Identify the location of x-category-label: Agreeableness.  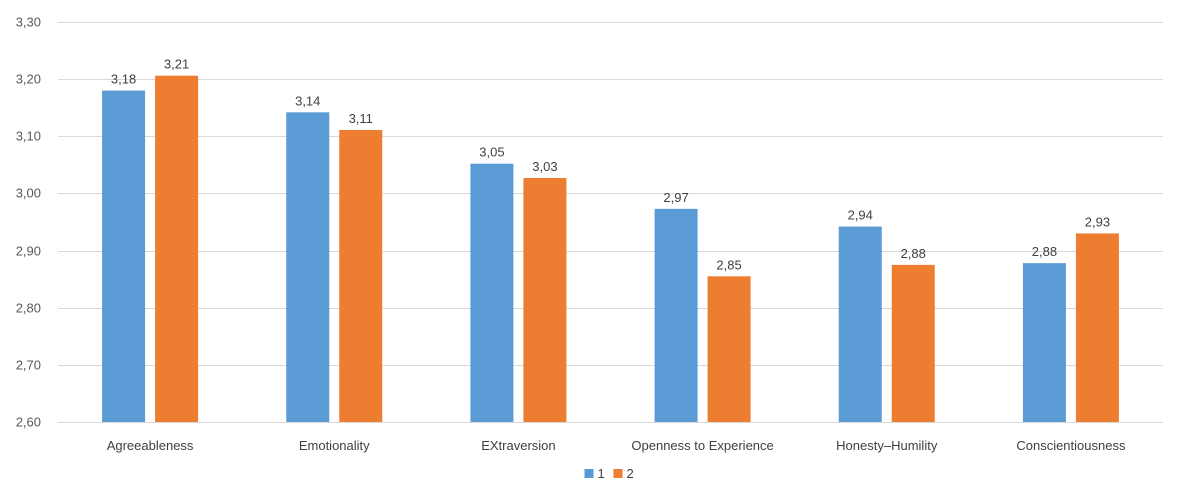
(150, 445).